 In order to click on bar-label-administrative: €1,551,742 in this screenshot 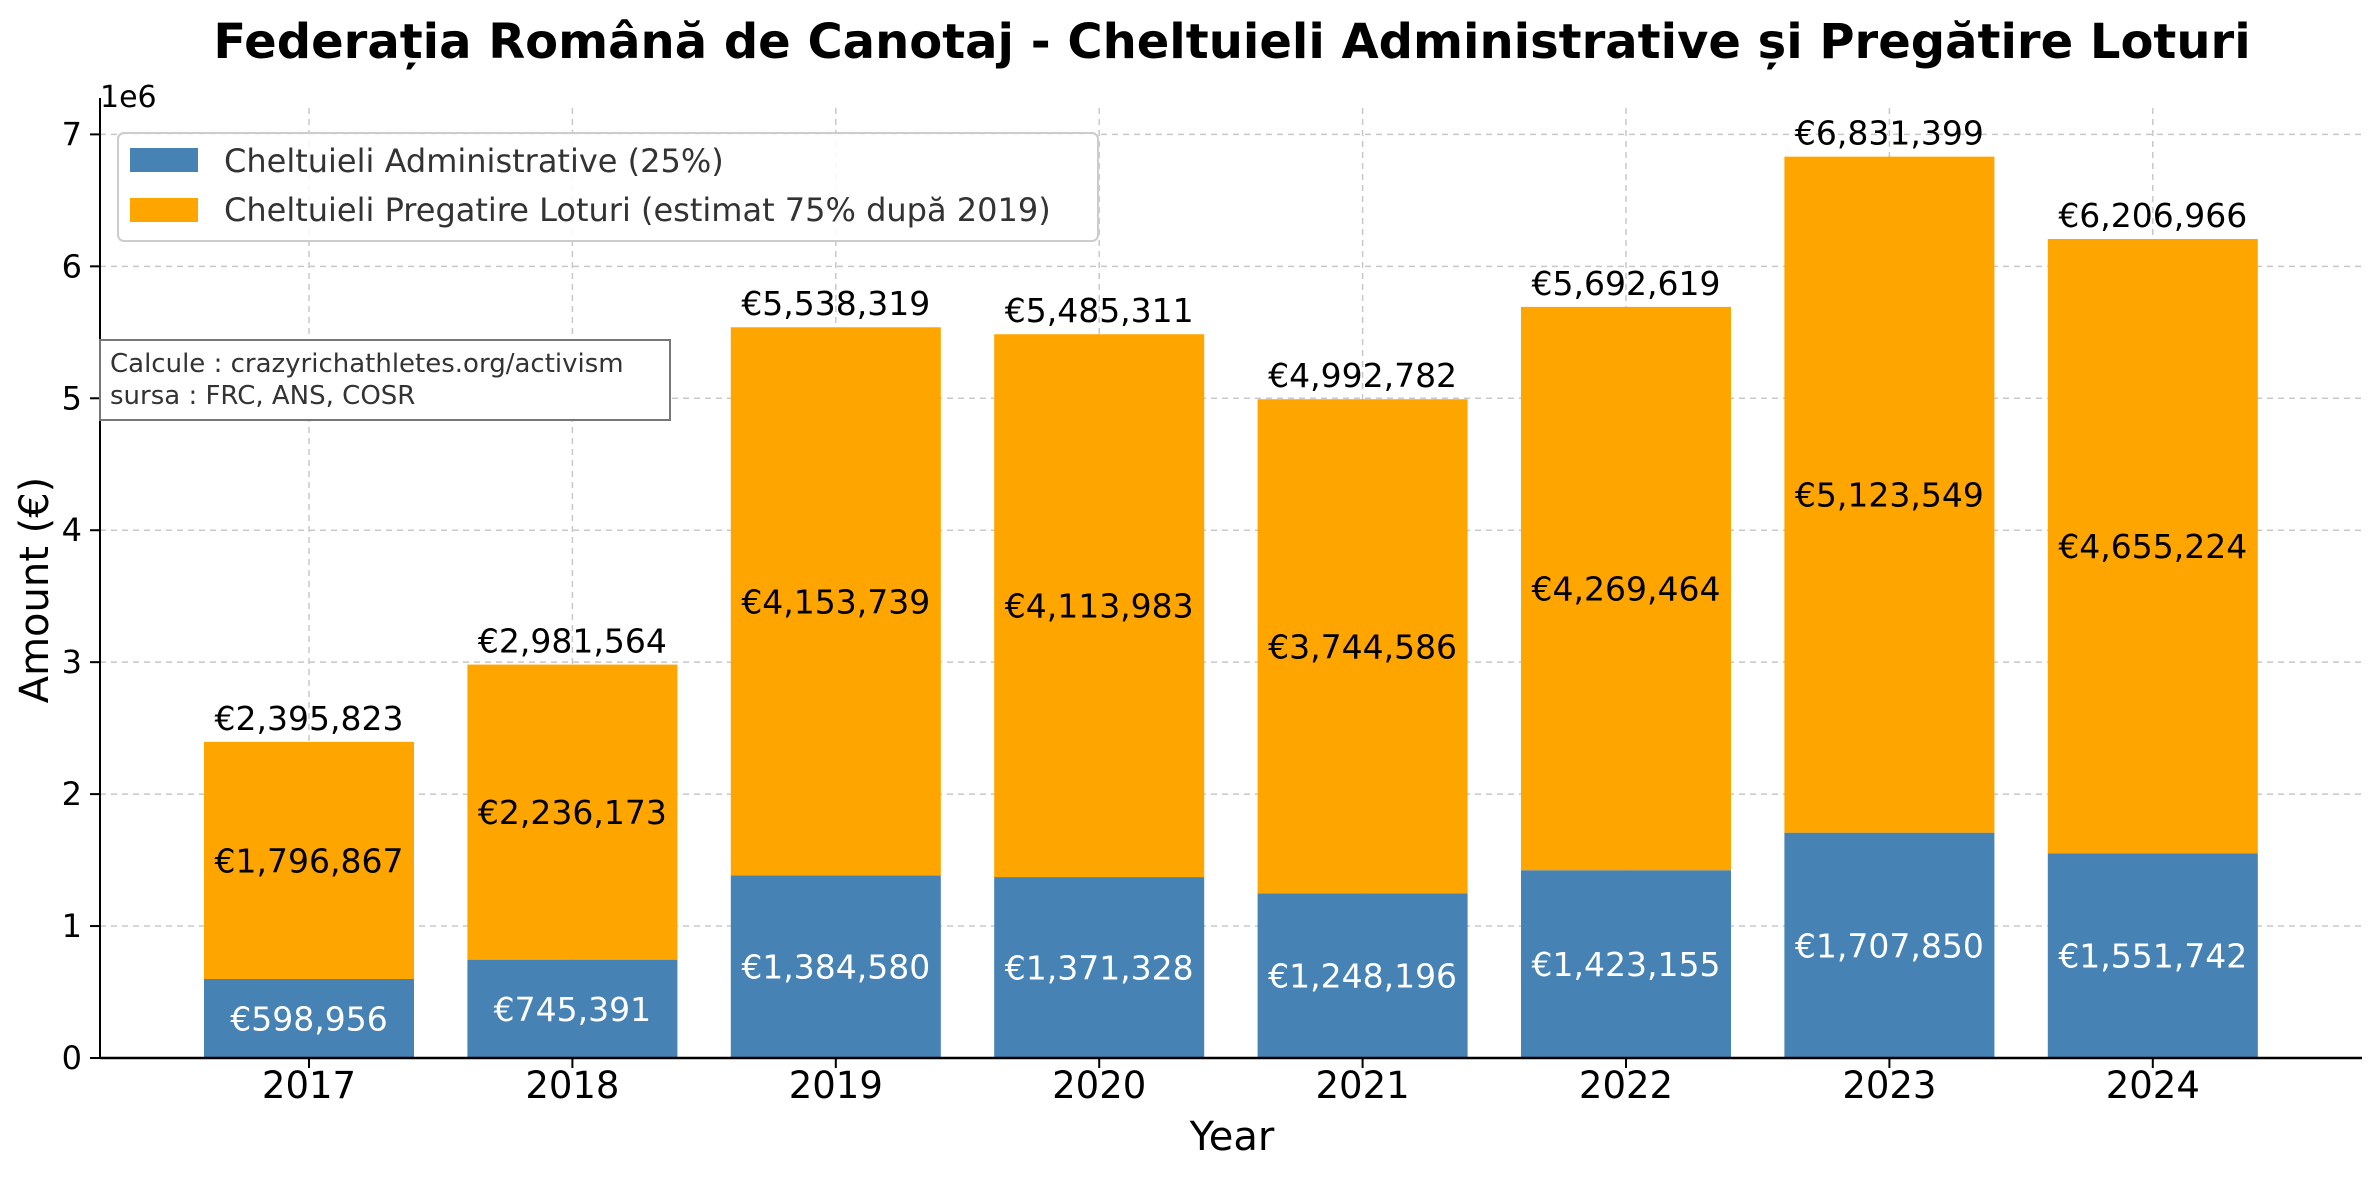, I will do `click(2152, 956)`.